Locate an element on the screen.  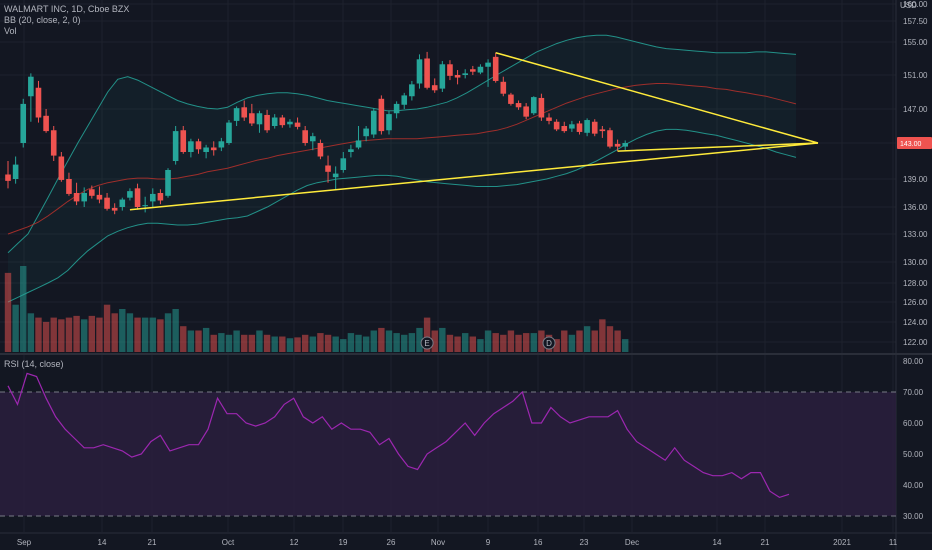
volume-indicator-label: Vol is located at coordinates (10, 31).